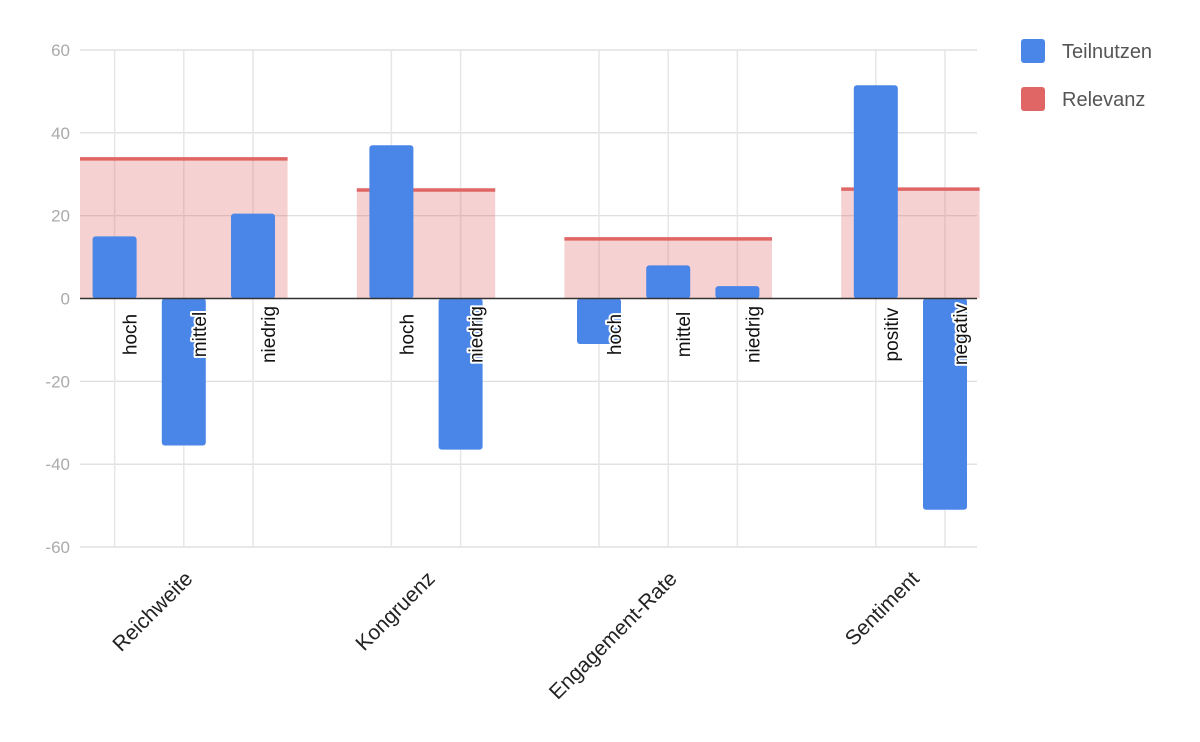 The height and width of the screenshot is (742, 1200). I want to click on y-tick-label: 60, so click(60, 50).